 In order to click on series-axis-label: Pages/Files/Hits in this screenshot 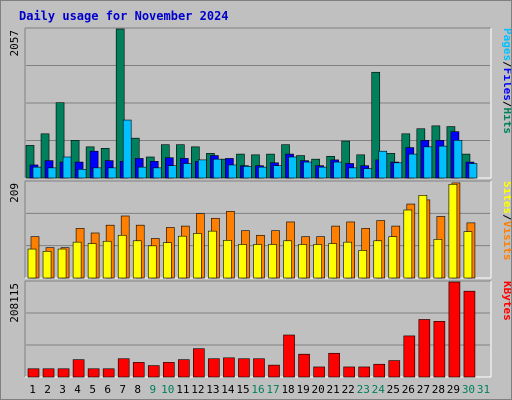, I will do `click(506, 81)`.